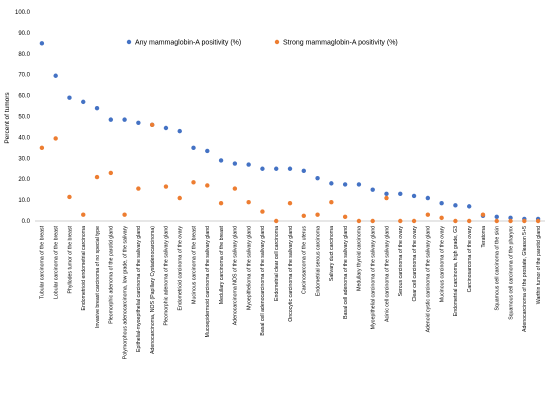 The height and width of the screenshot is (410, 550). Describe the element at coordinates (26, 222) in the screenshot. I see `y-tick-label: 0.0` at that location.